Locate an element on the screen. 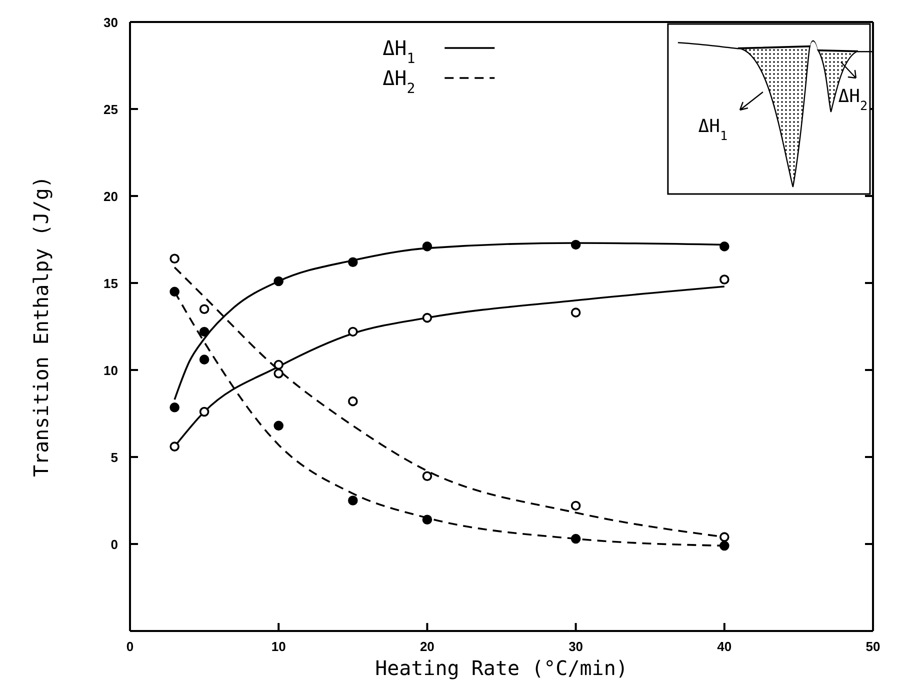  annotation: ΔH$_{2}$ is located at coordinates (853, 99).